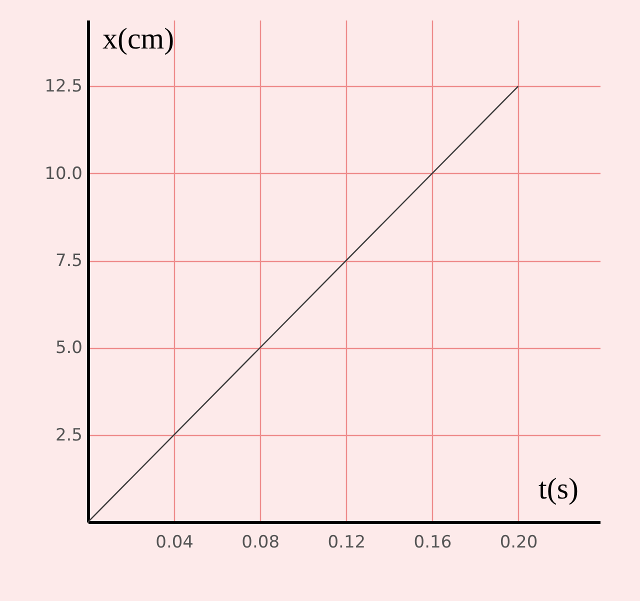  Describe the element at coordinates (68, 348) in the screenshot. I see `y-tick-label: 5.0` at that location.